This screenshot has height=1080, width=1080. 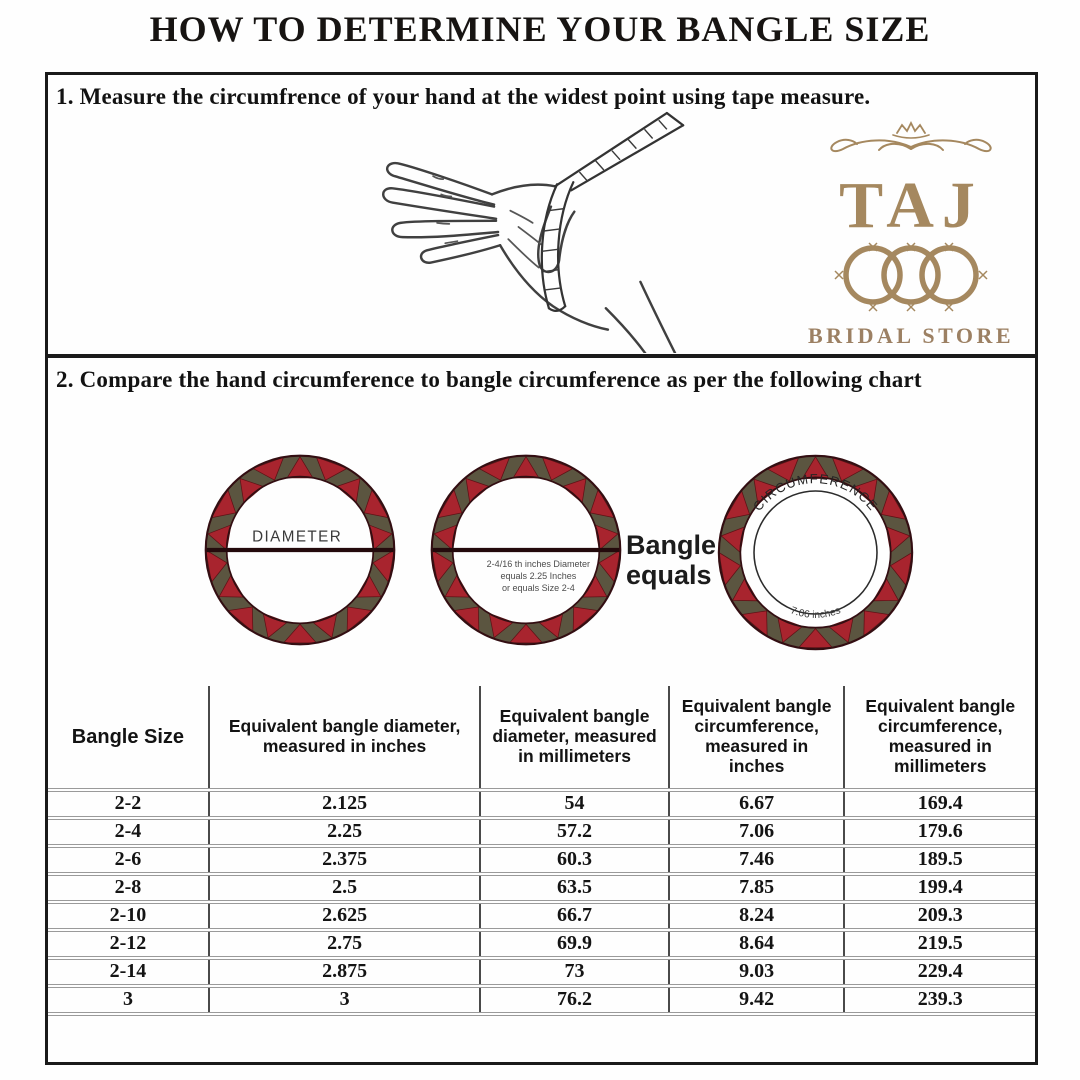 I want to click on example-note-line: or equals Size 2-4, so click(x=538, y=588).